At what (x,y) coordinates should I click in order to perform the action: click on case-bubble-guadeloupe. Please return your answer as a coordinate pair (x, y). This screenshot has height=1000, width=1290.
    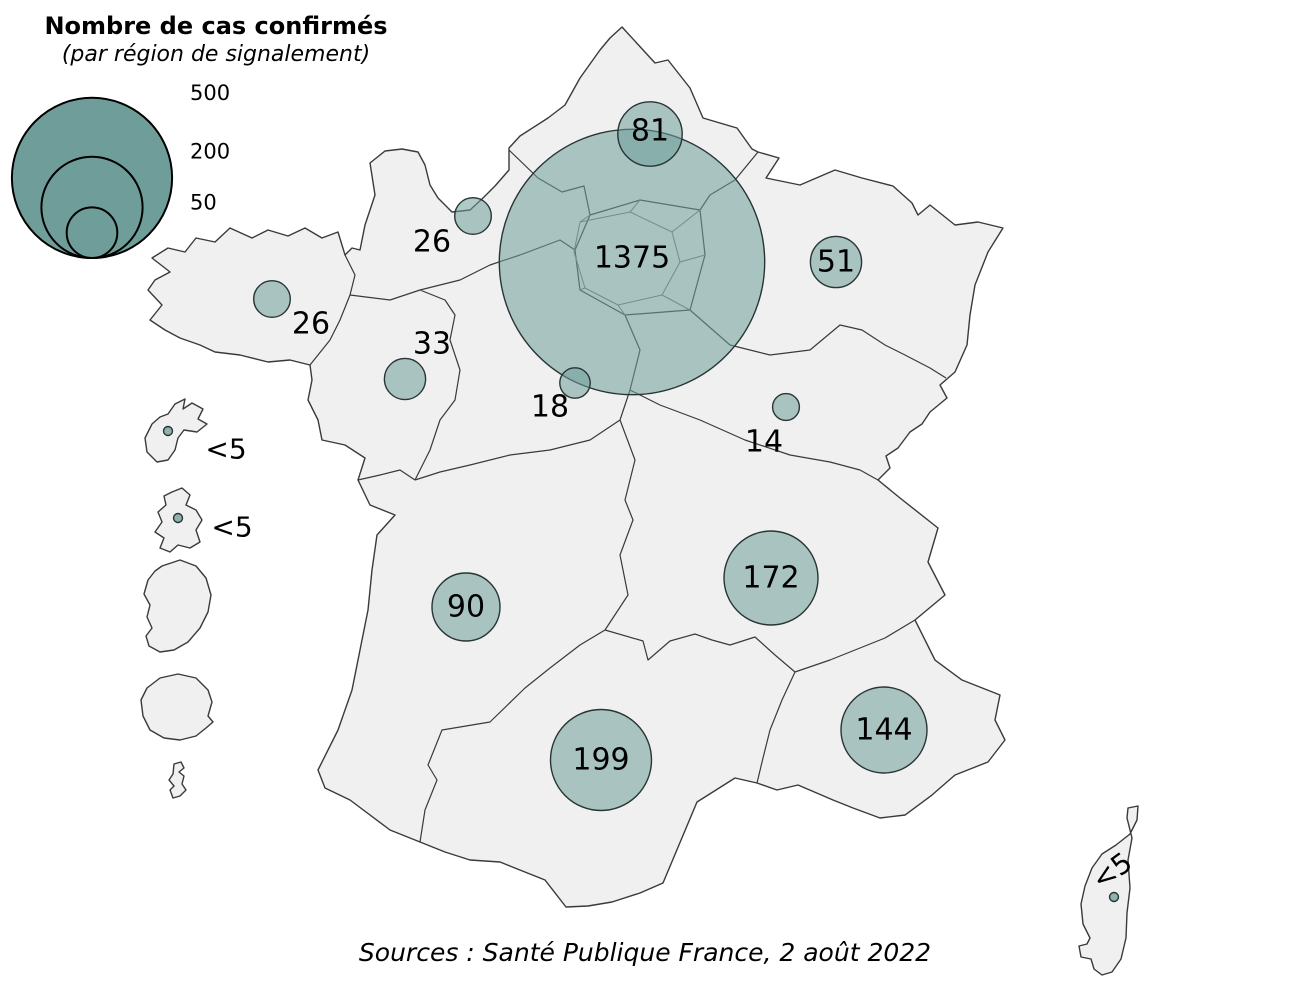
    Looking at the image, I should click on (168, 431).